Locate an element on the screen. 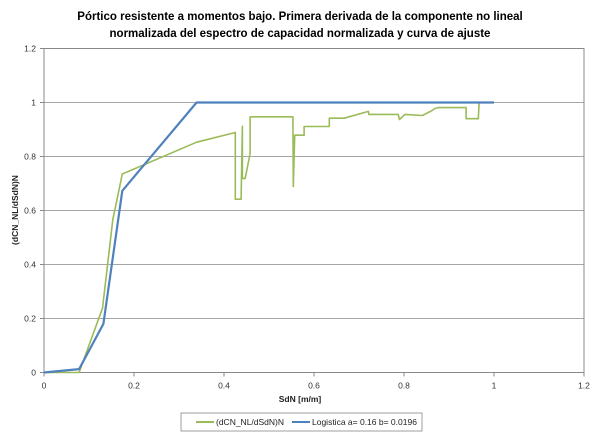 Image resolution: width=600 pixels, height=436 pixels. y-tick-label: 0.2 is located at coordinates (30, 319).